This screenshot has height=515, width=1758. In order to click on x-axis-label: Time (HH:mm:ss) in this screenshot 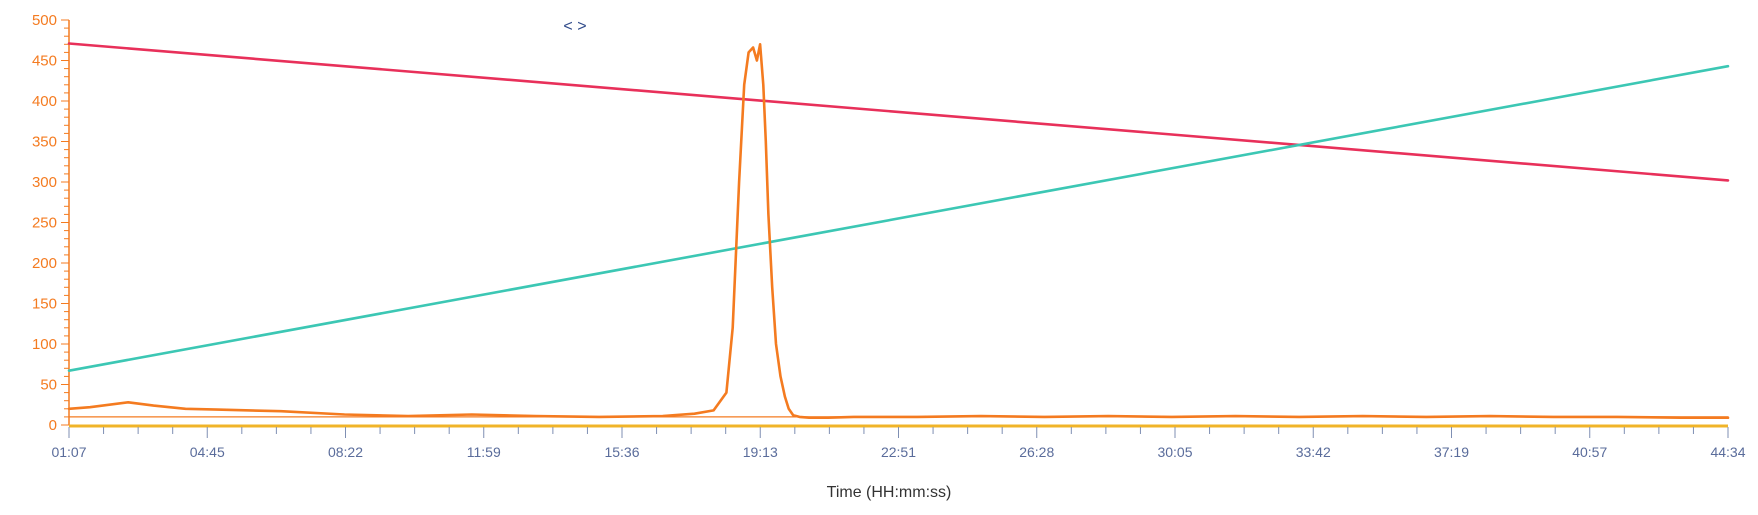, I will do `click(889, 492)`.